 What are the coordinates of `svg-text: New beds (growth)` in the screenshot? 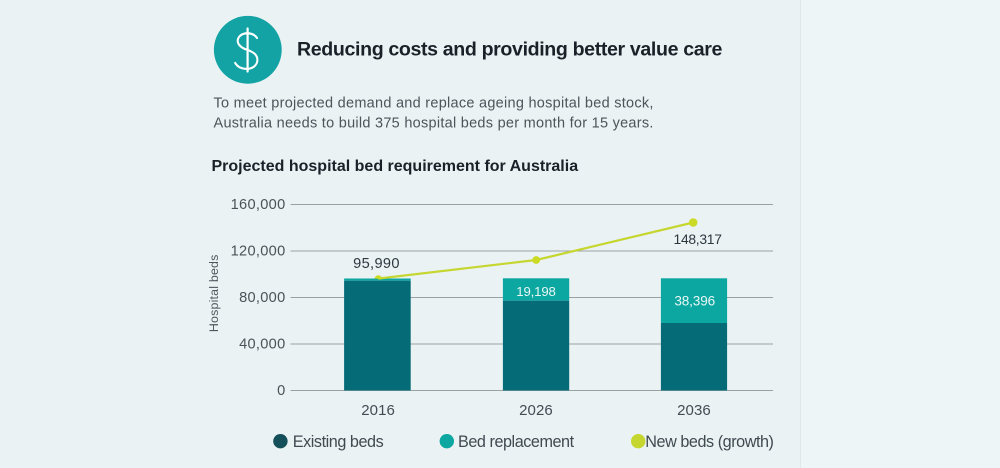 It's located at (709, 442).